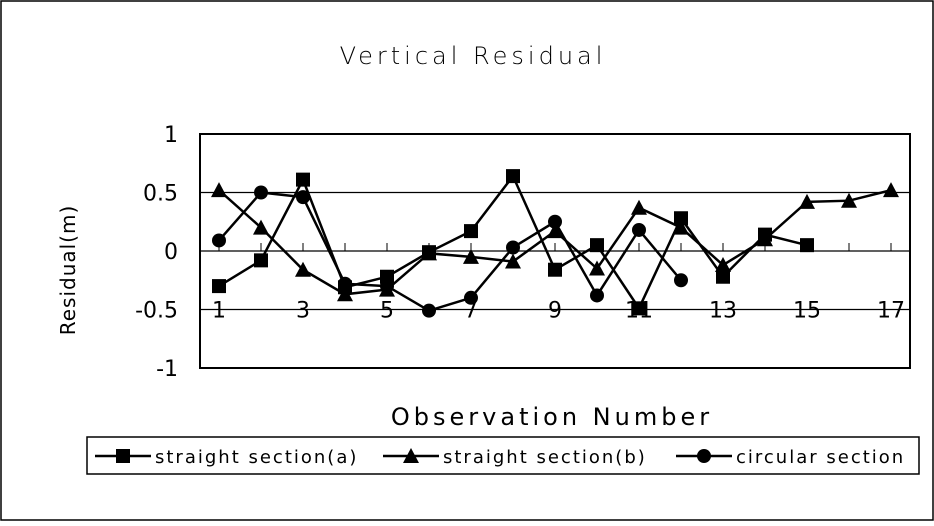  Describe the element at coordinates (171, 135) in the screenshot. I see `y-tick-label: 1` at that location.